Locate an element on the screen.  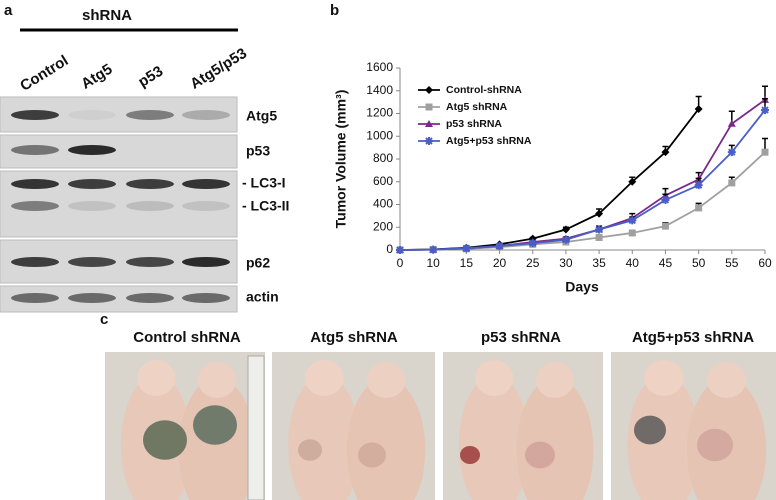
group-label: p53 shRNA is located at coordinates (521, 337).